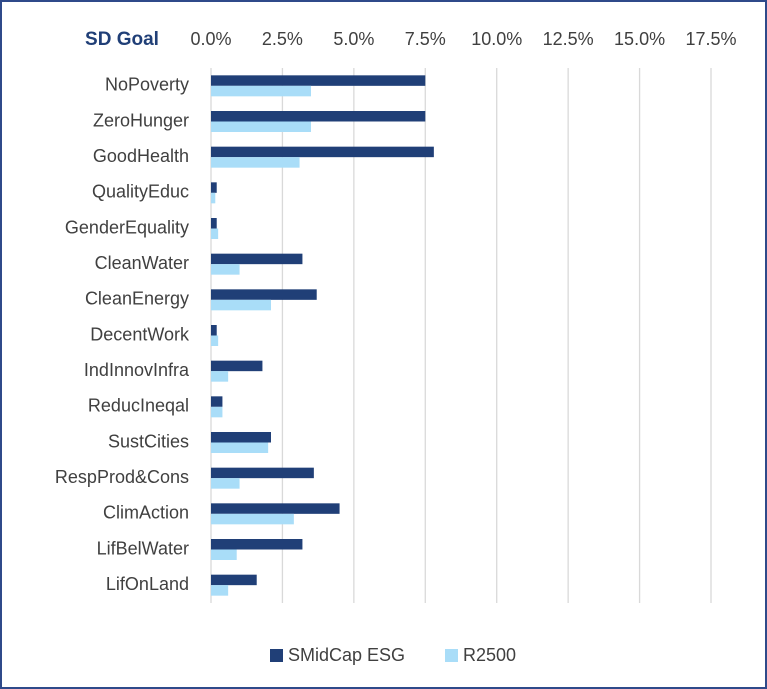  I want to click on x-tick-label: 2.5%, so click(282, 39).